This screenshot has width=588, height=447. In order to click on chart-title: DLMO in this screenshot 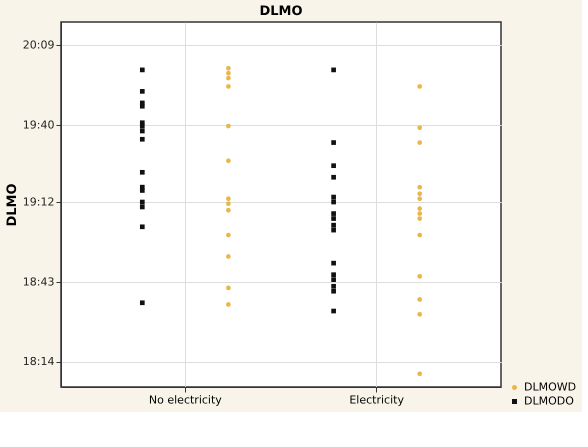, I will do `click(281, 11)`.